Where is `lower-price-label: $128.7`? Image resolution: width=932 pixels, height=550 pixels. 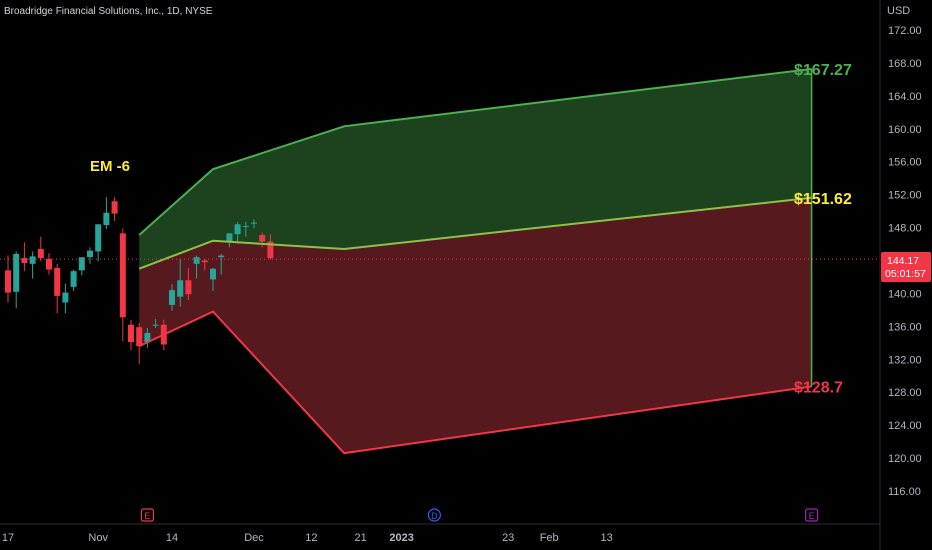 lower-price-label: $128.7 is located at coordinates (818, 387).